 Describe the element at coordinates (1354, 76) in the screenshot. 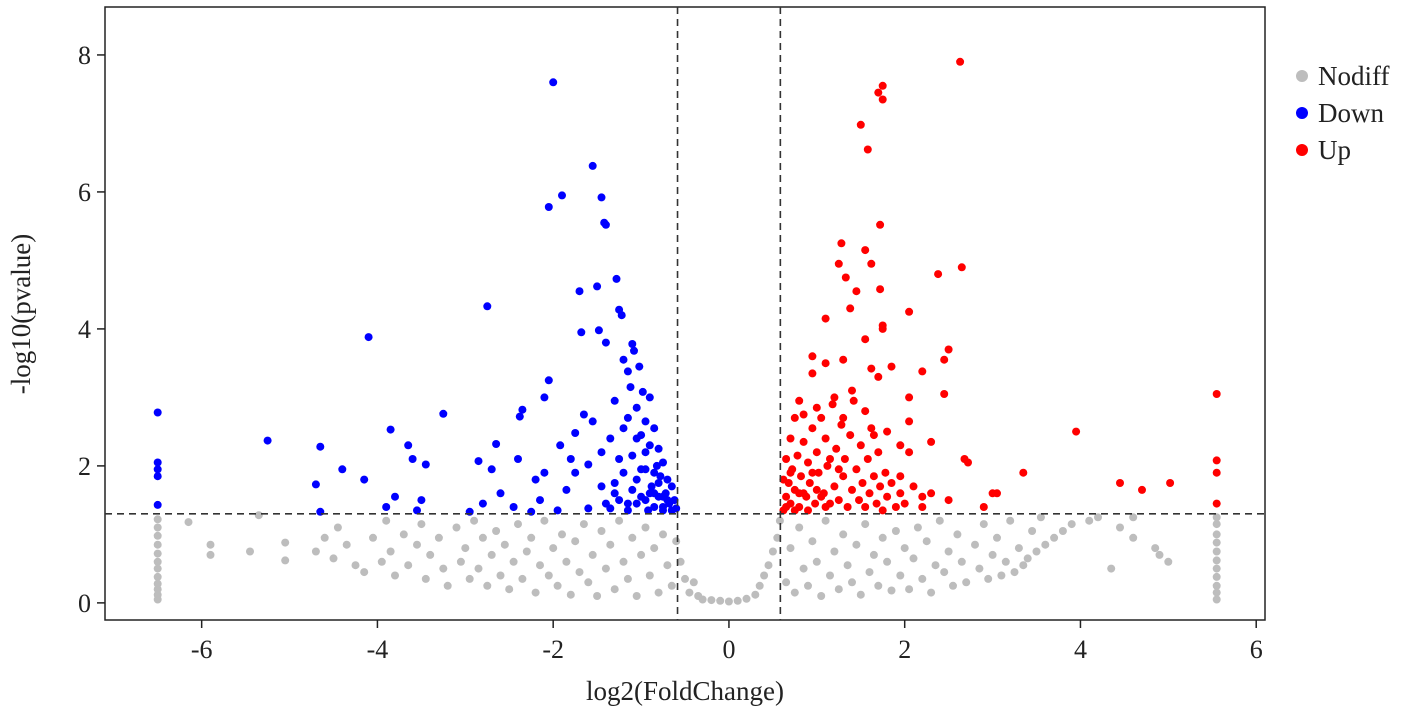

I see `legend-label-nodiff: Nodiff` at that location.